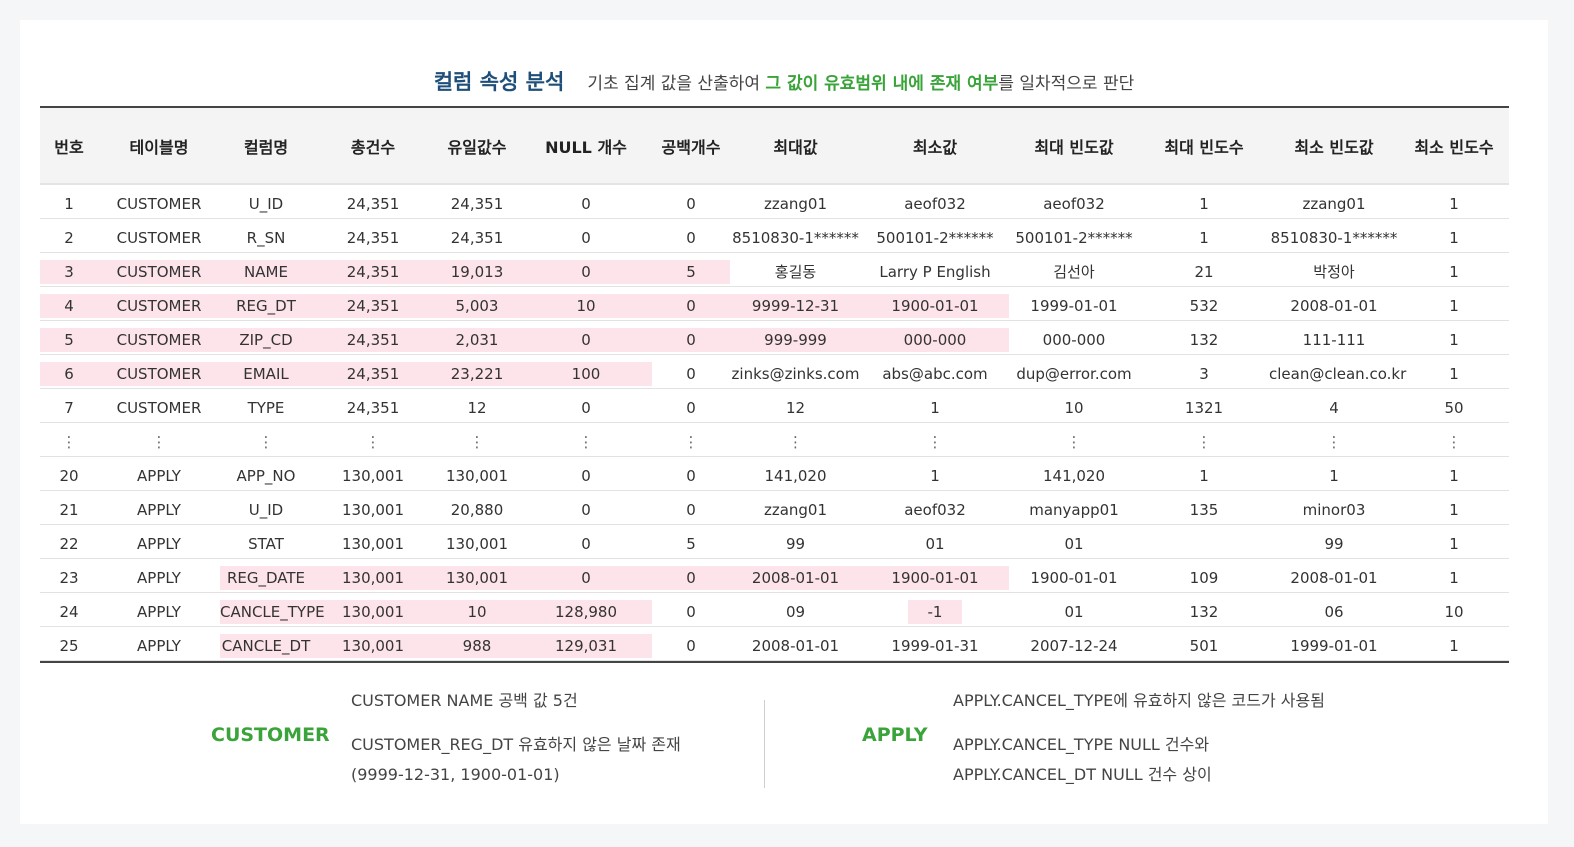 The width and height of the screenshot is (1574, 847). Describe the element at coordinates (69, 509) in the screenshot. I see `cell-value: 21` at that location.